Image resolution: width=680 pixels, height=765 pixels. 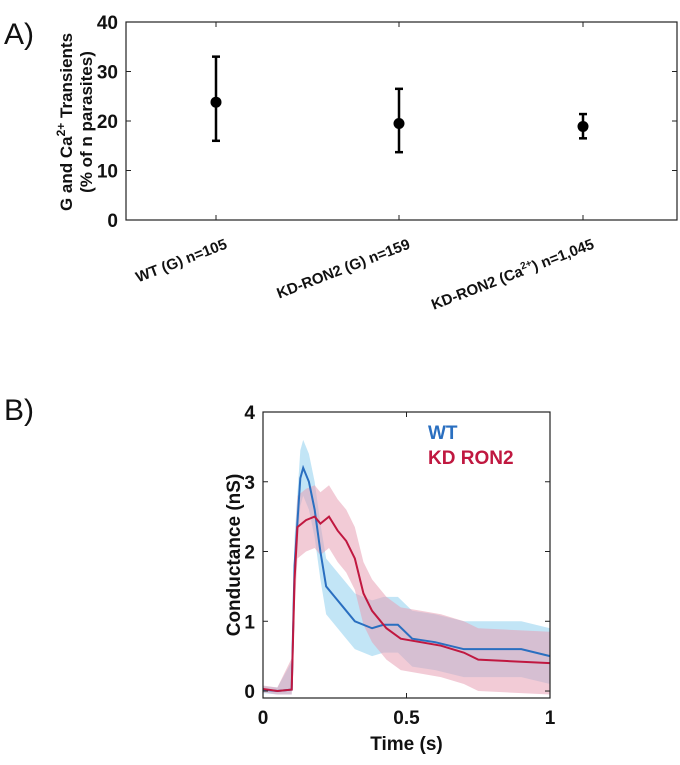 What do you see at coordinates (263, 718) in the screenshot?
I see `x-tick-label: 0` at bounding box center [263, 718].